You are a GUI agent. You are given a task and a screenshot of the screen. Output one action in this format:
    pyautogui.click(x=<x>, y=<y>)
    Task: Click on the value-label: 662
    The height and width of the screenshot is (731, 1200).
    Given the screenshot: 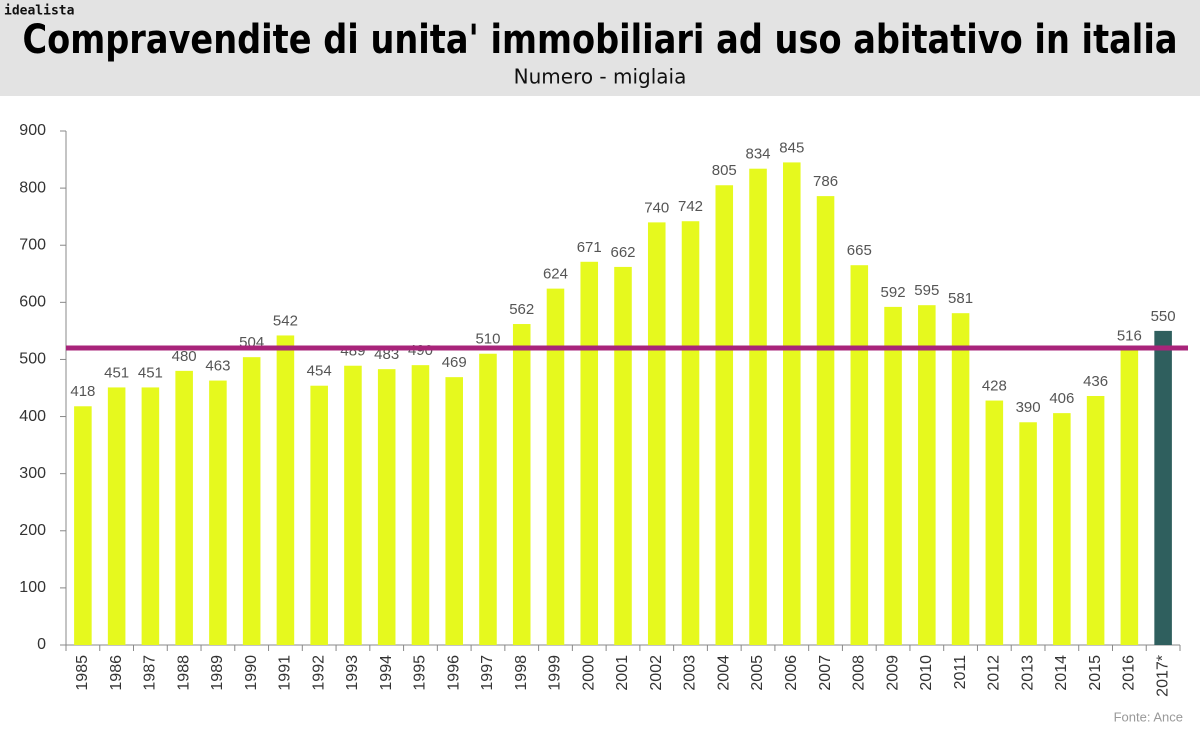 What is the action you would take?
    pyautogui.click(x=622, y=252)
    